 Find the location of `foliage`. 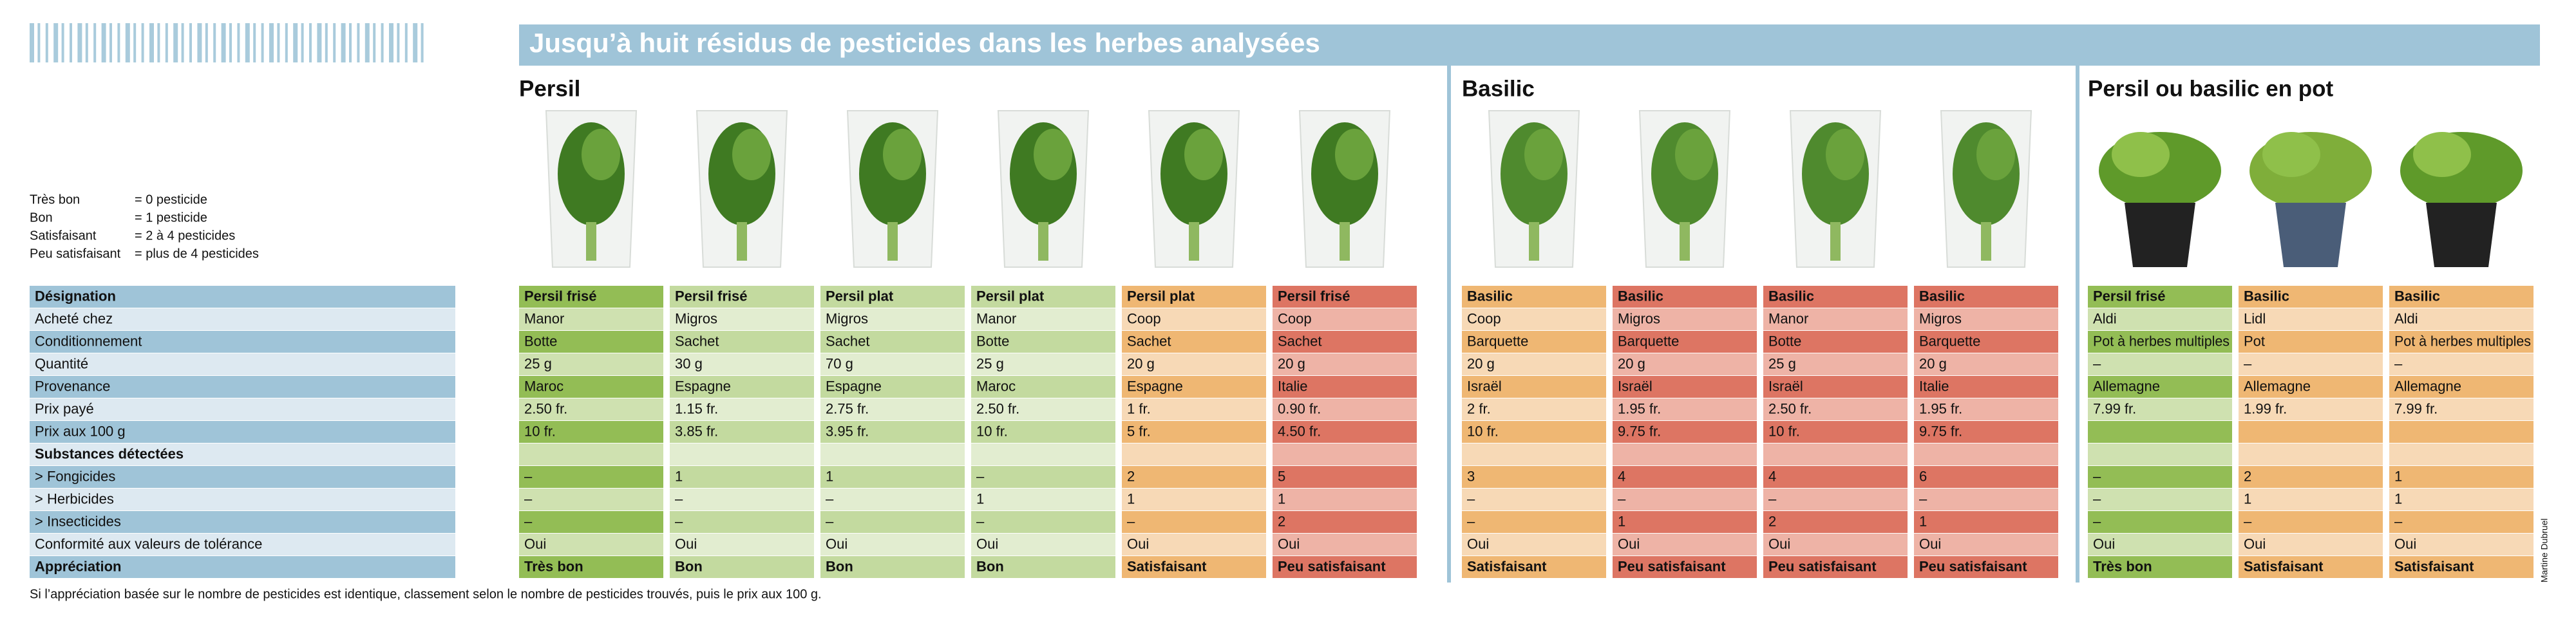

foliage is located at coordinates (2442, 154).